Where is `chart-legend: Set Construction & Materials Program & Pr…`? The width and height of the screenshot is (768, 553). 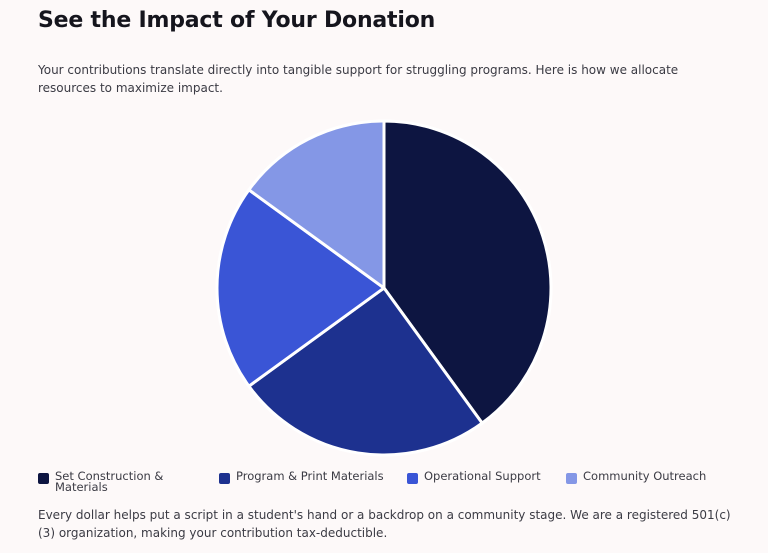 chart-legend: Set Construction & Materials Program & Pr… is located at coordinates (388, 483).